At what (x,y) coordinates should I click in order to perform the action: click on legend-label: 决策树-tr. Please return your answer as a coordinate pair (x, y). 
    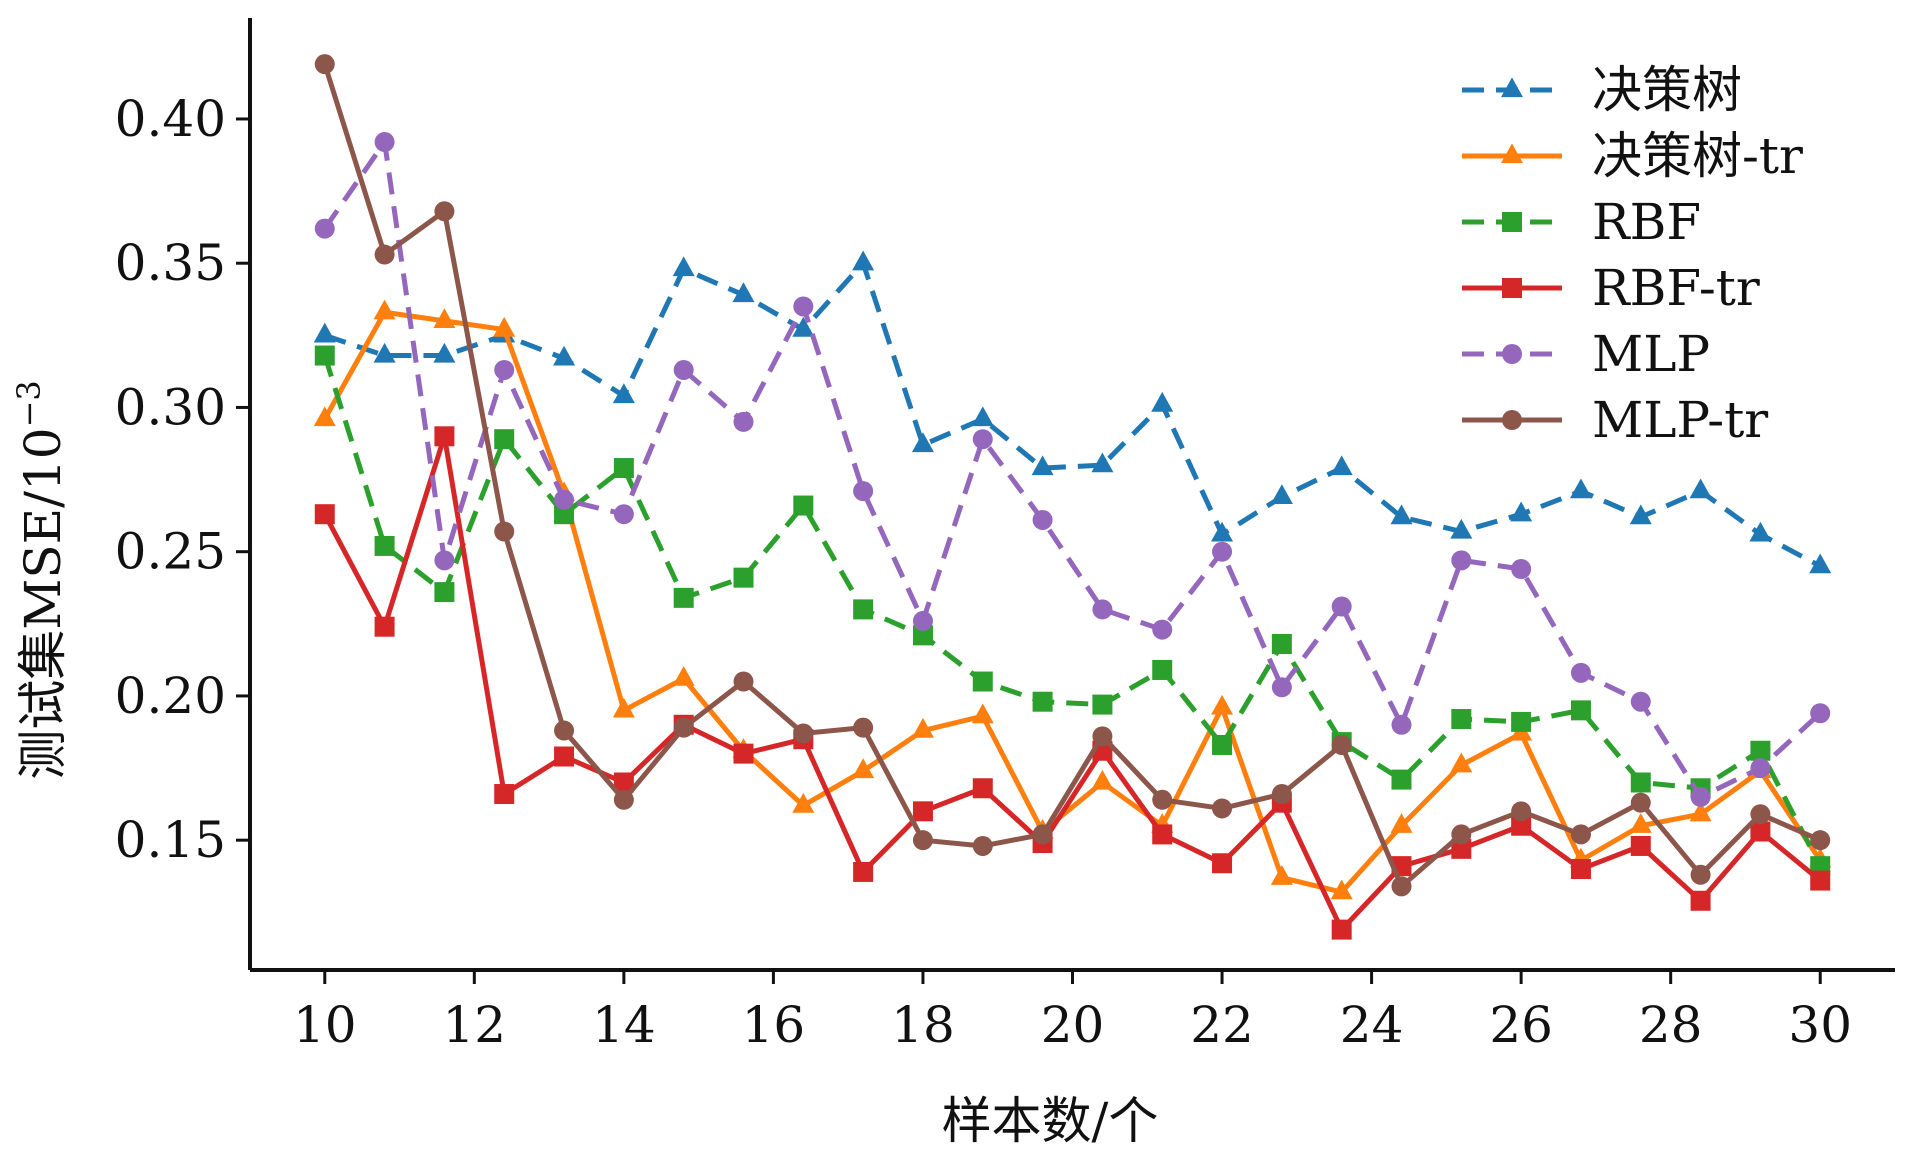
    Looking at the image, I should click on (1697, 156).